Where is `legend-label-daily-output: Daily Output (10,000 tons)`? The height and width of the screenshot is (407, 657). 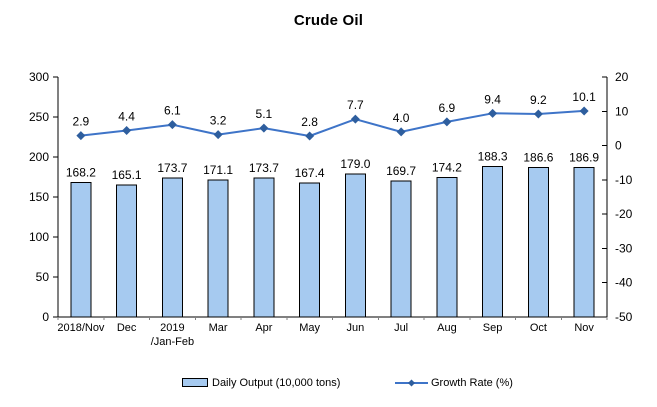 legend-label-daily-output: Daily Output (10,000 tons) is located at coordinates (276, 383).